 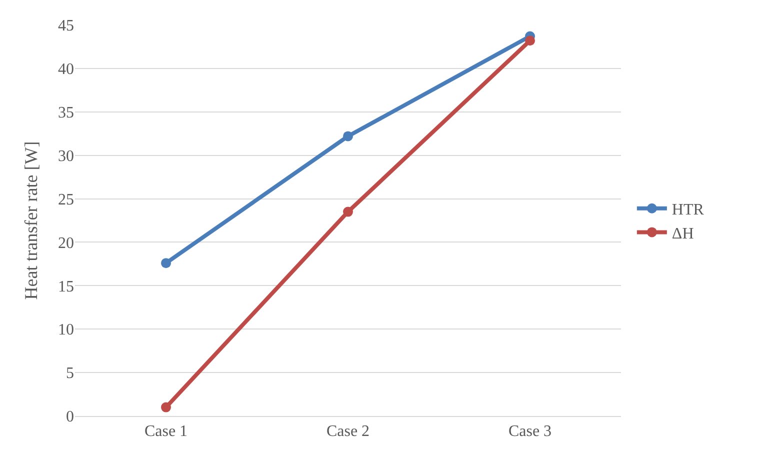 What do you see at coordinates (530, 431) in the screenshot?
I see `x-tick-label: Case 3` at bounding box center [530, 431].